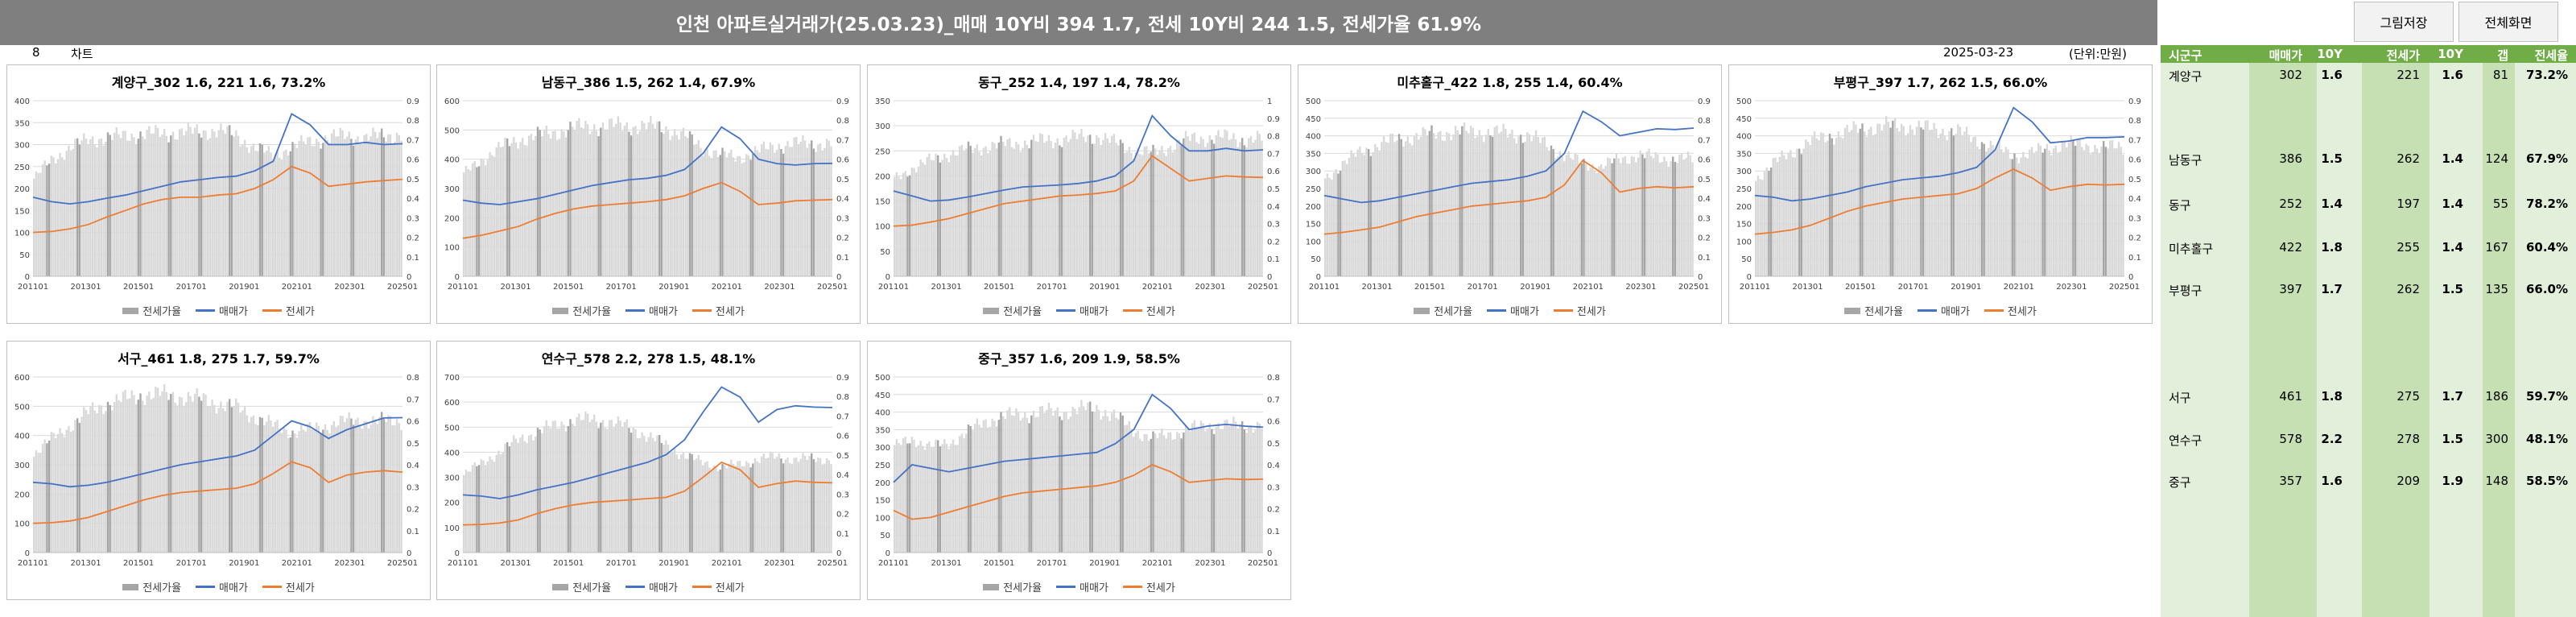 The width and height of the screenshot is (2576, 617). What do you see at coordinates (883, 395) in the screenshot?
I see `y-tick-label: 450` at bounding box center [883, 395].